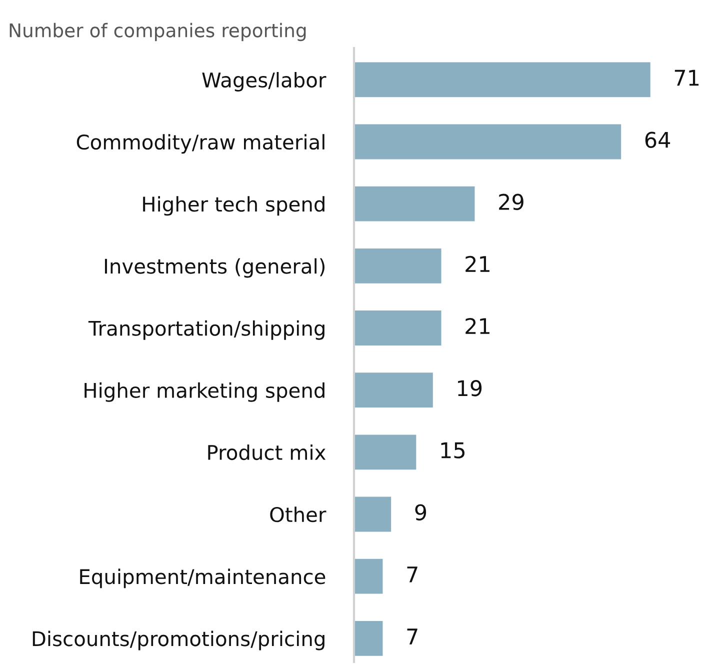  What do you see at coordinates (420, 512) in the screenshot?
I see `data-label: 9` at bounding box center [420, 512].